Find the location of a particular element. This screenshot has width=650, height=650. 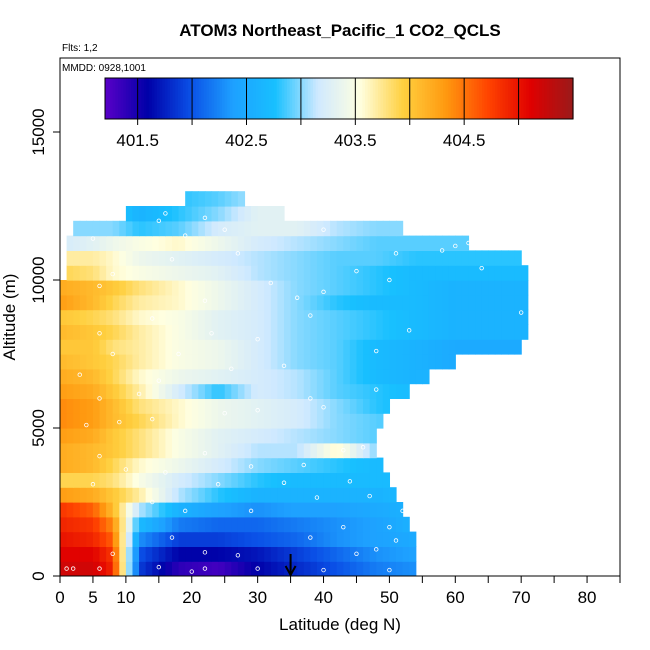

y-axis-label: Altitude (m) is located at coordinates (9, 317).